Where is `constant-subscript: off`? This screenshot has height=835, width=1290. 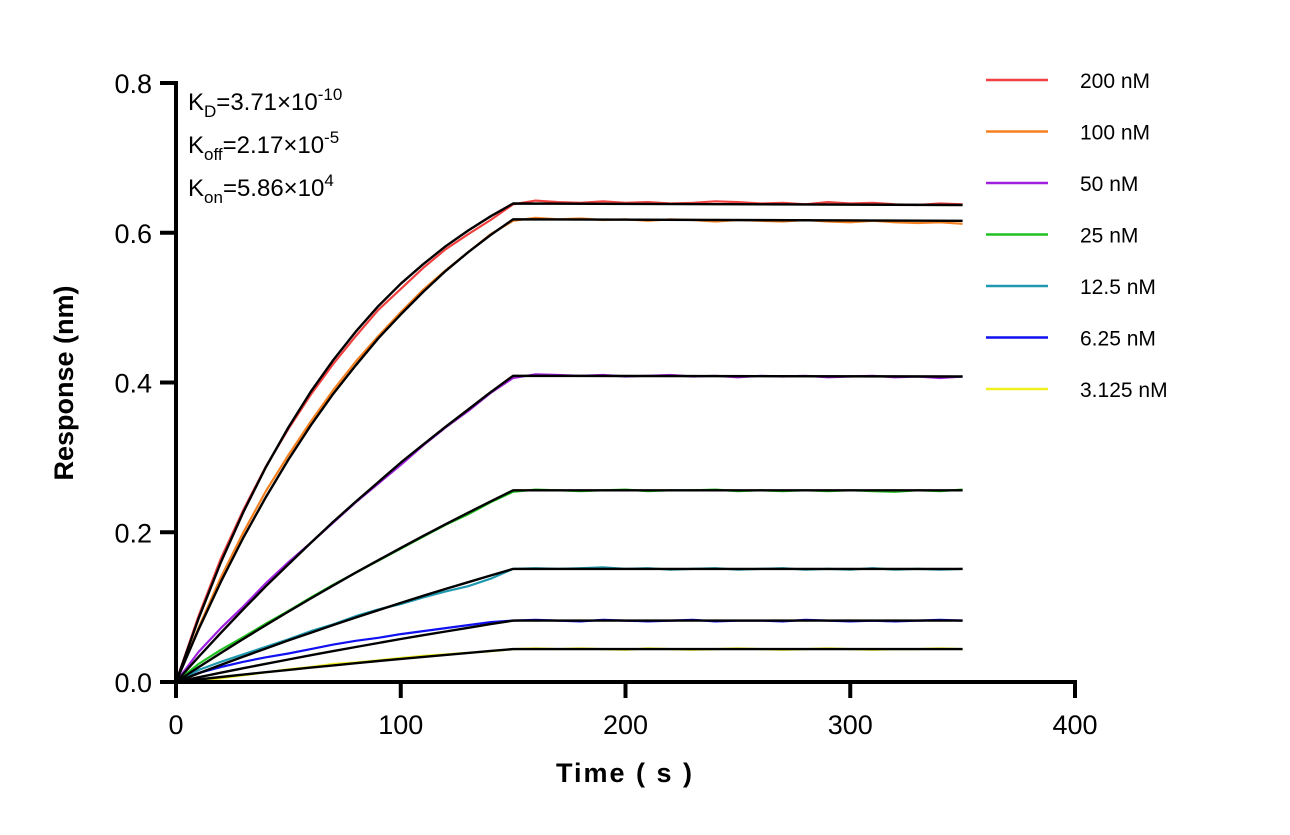
constant-subscript: off is located at coordinates (213, 154).